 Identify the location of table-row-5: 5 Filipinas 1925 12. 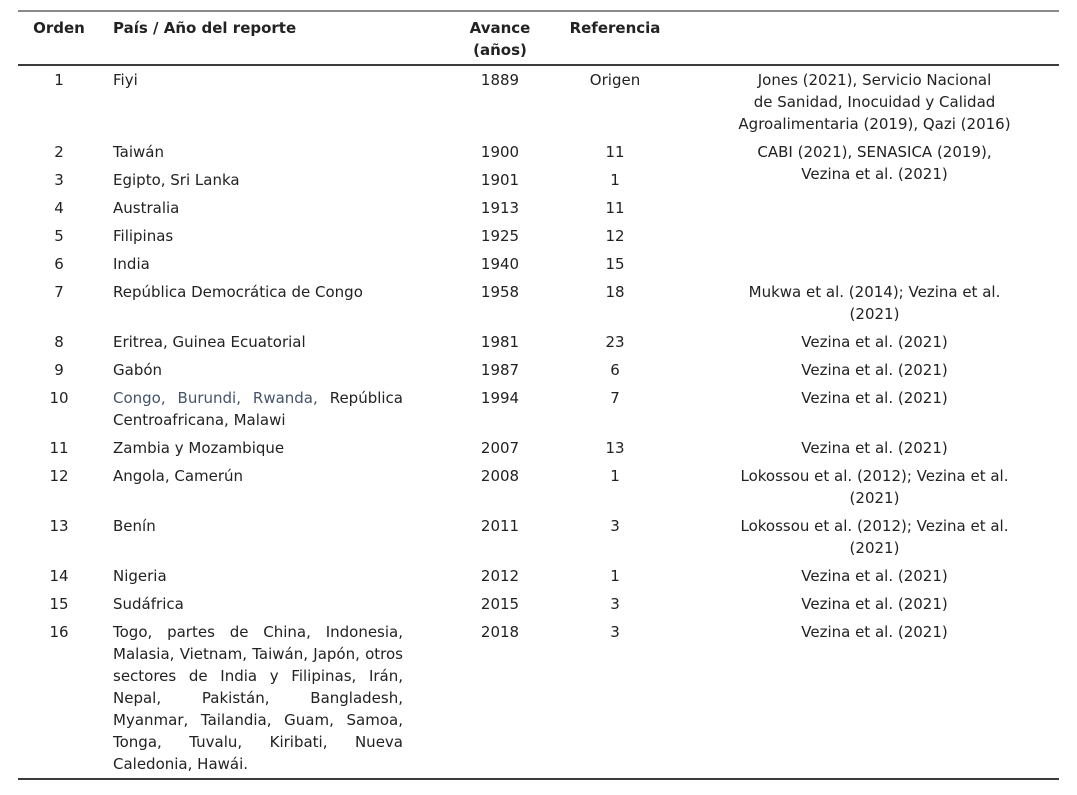
(538, 236).